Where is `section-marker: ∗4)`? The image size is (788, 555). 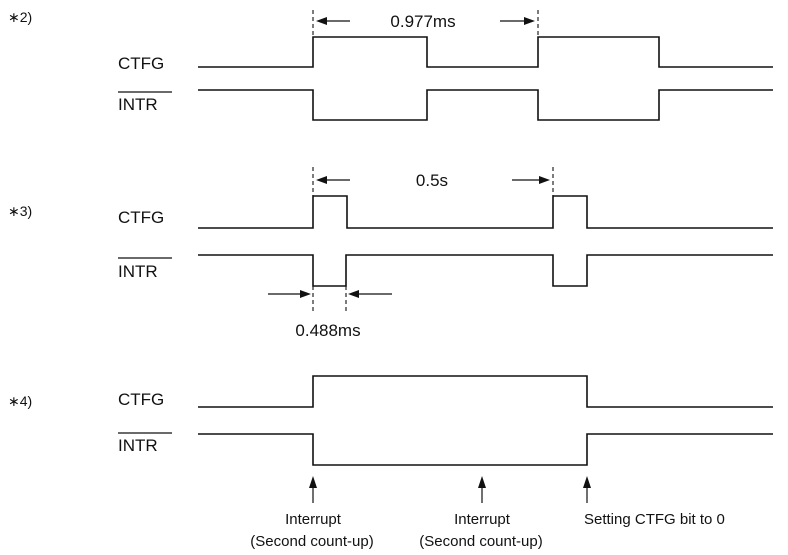
section-marker: ∗4) is located at coordinates (20, 401).